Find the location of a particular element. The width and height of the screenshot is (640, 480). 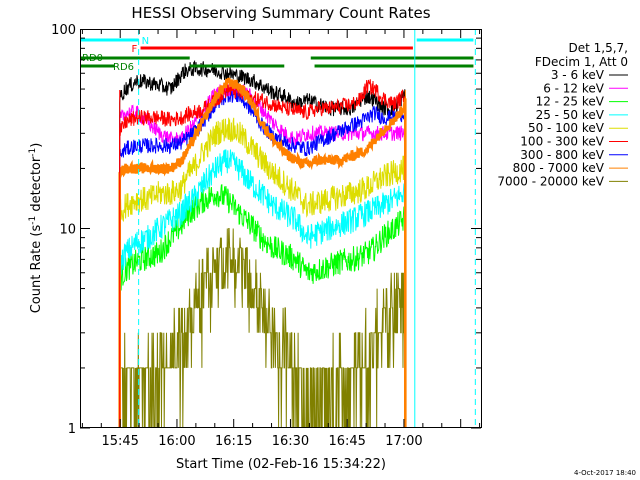

x-tick-label: 17:00 is located at coordinates (403, 441).